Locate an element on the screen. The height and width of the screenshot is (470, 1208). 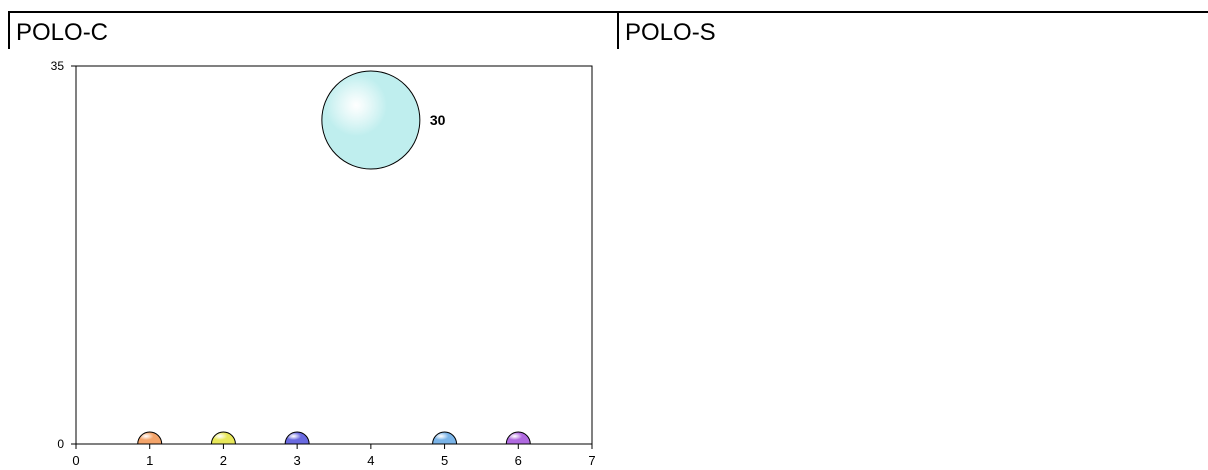
x-tick-label: 4 is located at coordinates (370, 460).